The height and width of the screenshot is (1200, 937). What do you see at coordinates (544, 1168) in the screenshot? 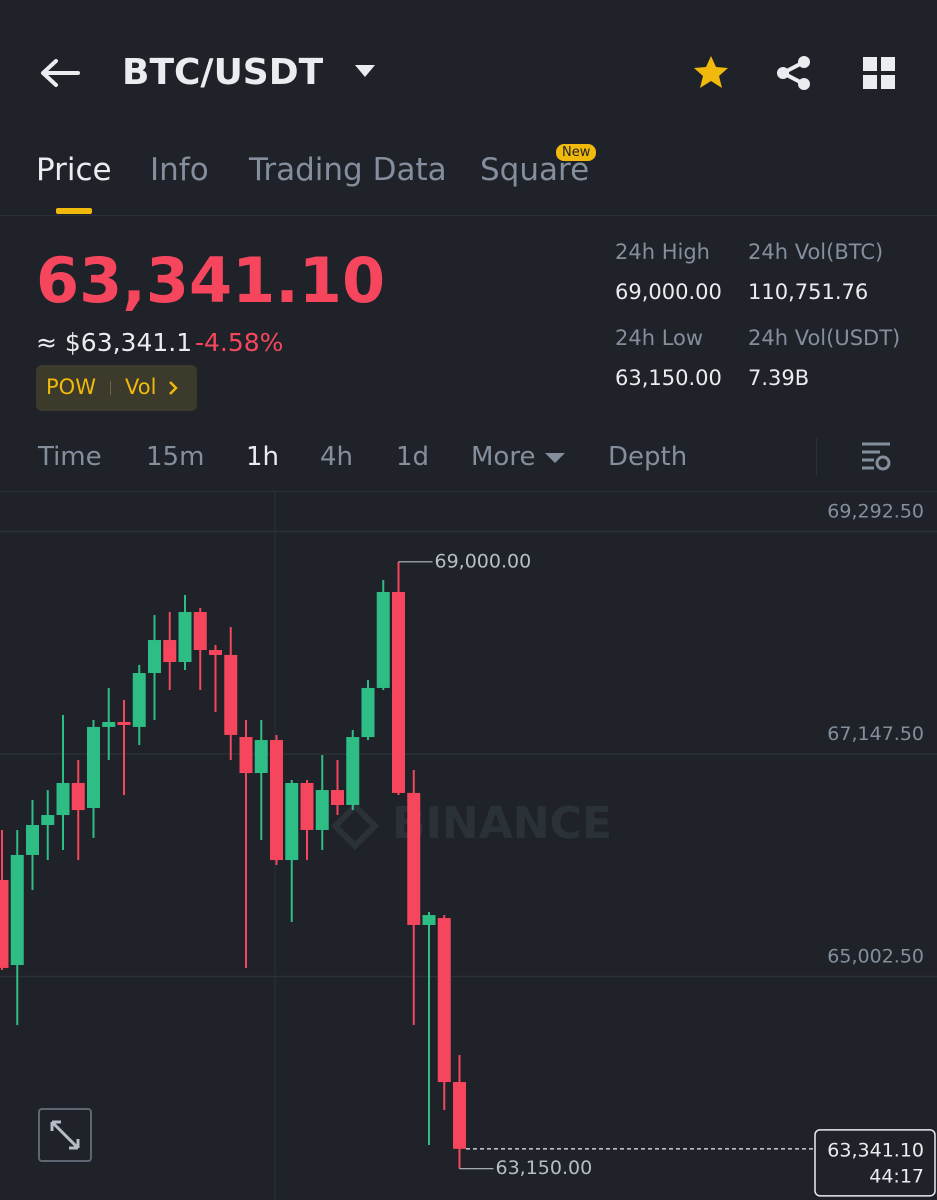
I see `extreme-label: 63,150.00` at bounding box center [544, 1168].